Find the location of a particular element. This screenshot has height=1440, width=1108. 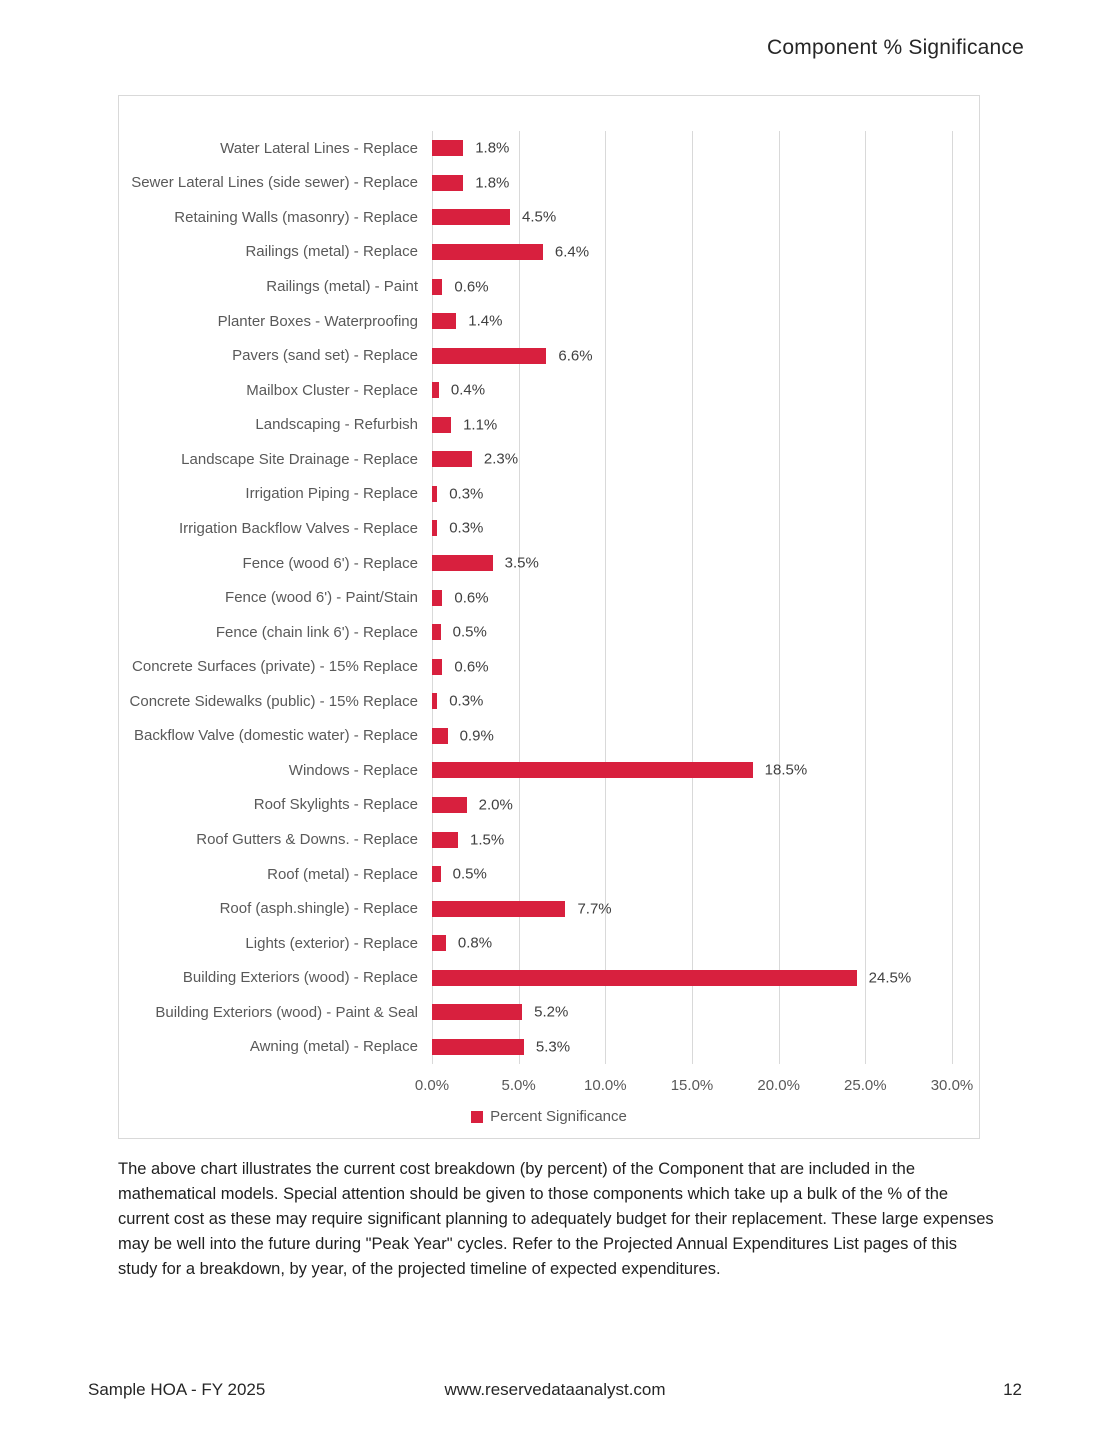

value-label: 24.5% is located at coordinates (890, 978).